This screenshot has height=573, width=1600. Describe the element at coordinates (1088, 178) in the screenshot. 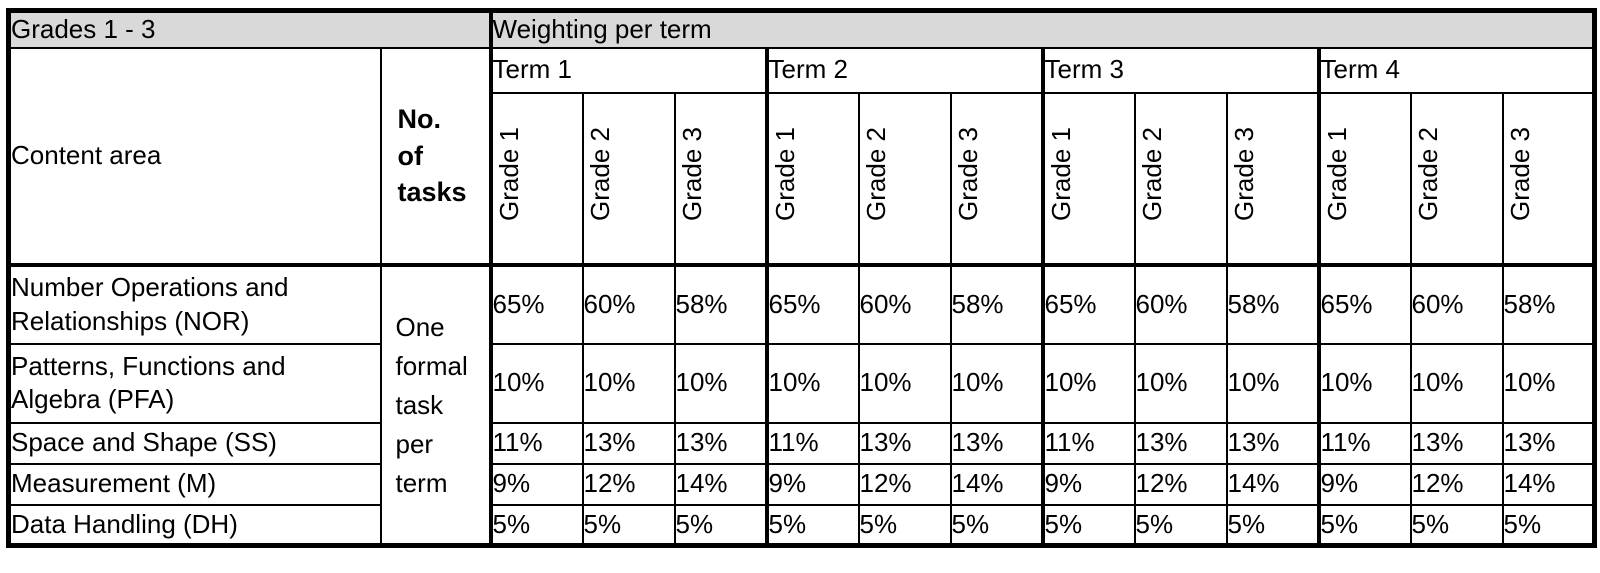

I see `term3-grade1-header: Grade 1` at that location.